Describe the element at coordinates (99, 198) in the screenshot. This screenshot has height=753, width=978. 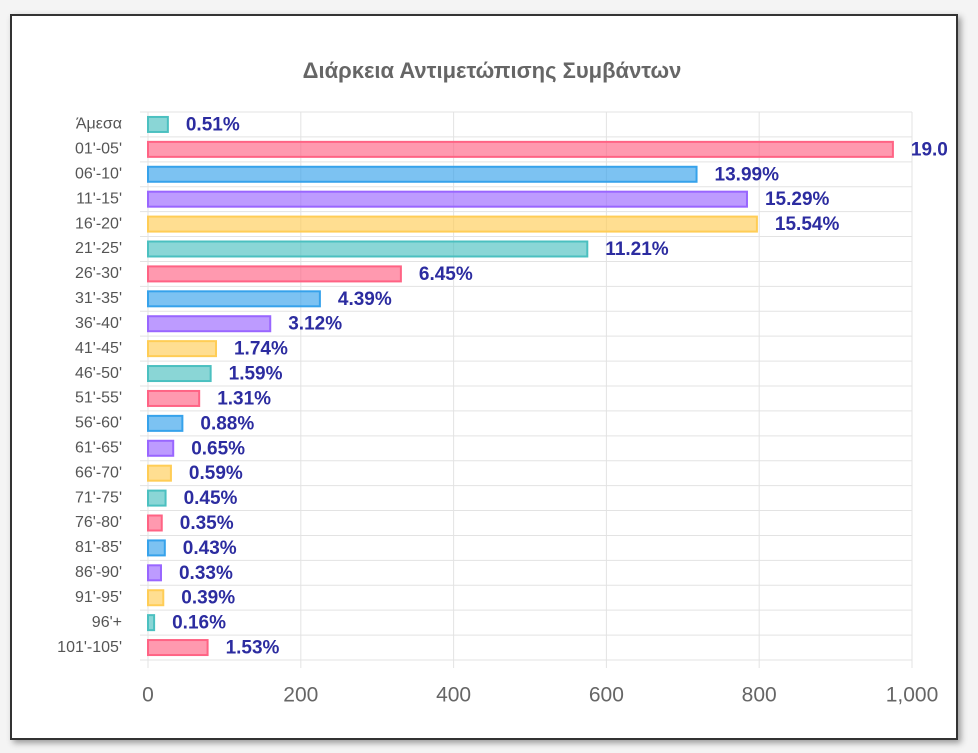
I see `y-tick-label: 11'-15'` at that location.